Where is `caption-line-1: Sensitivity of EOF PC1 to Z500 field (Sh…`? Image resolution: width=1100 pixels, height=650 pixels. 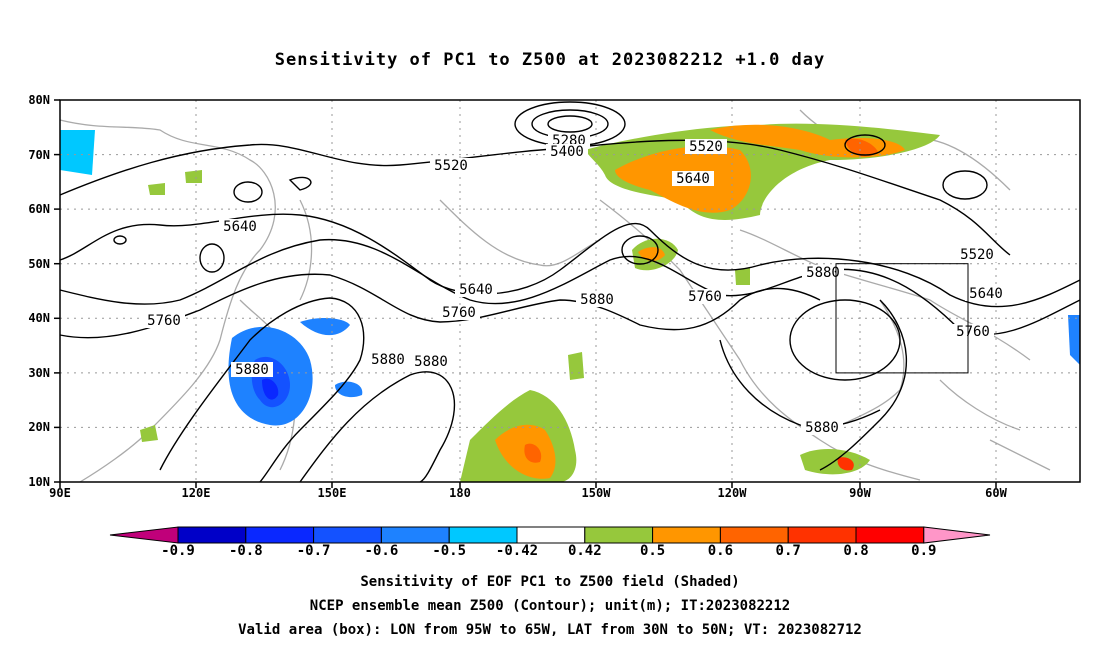
caption-line-1: Sensitivity of EOF PC1 to Z500 field (Sh… is located at coordinates (550, 582).